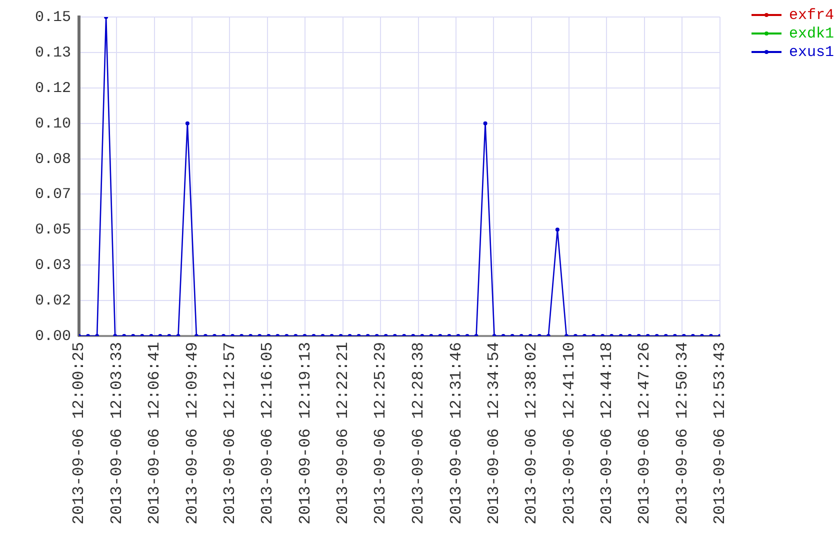  What do you see at coordinates (52, 123) in the screenshot?
I see `y-tick-label: 0.10` at bounding box center [52, 123].